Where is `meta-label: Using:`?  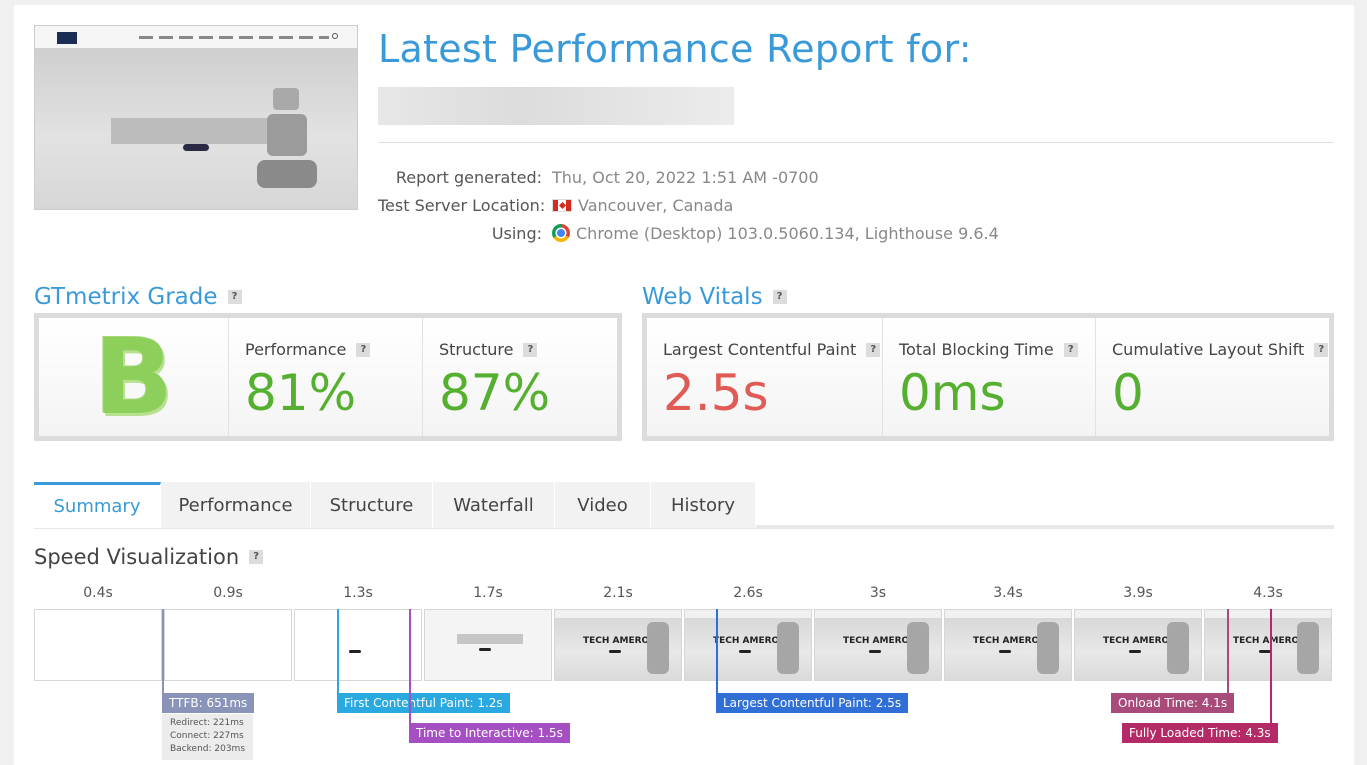 meta-label: Using: is located at coordinates (516, 233).